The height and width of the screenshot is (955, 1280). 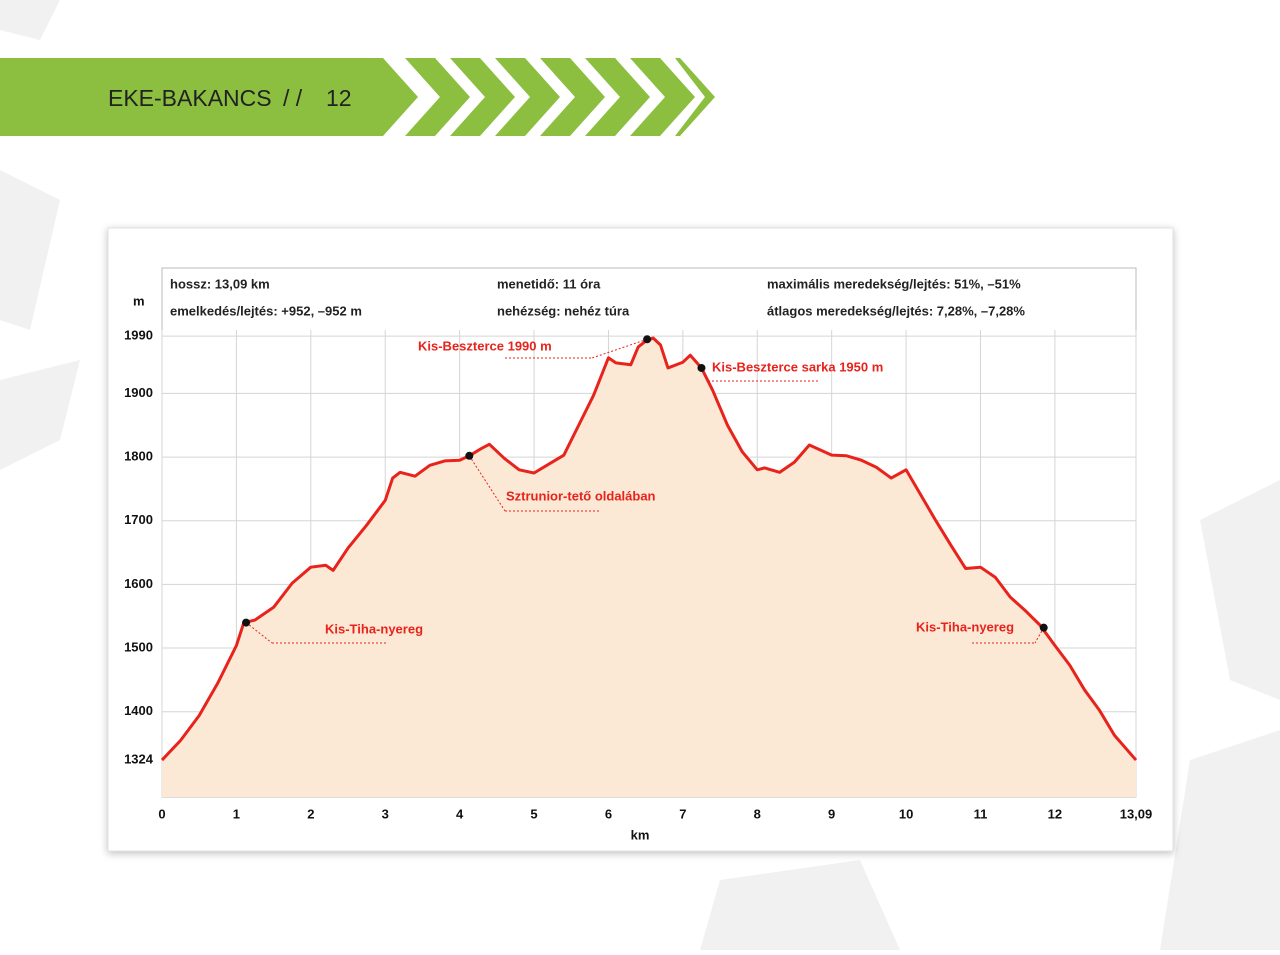 I want to click on y-tick-label: 1324, so click(x=139, y=759).